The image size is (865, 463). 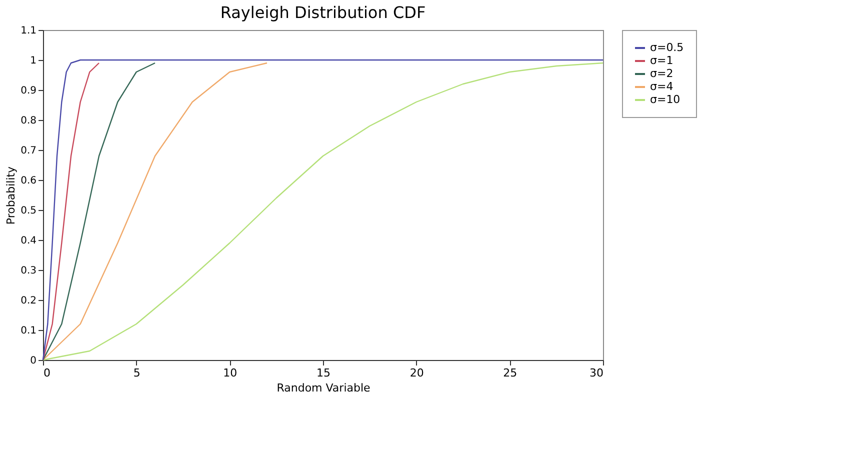 I want to click on y-tick-label: 0.5, so click(x=28, y=211).